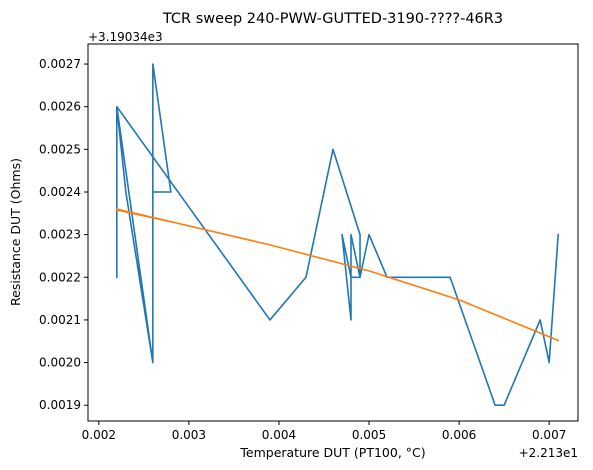 This screenshot has width=593, height=470. What do you see at coordinates (60, 149) in the screenshot?
I see `y-tick-label: 0.0025` at bounding box center [60, 149].